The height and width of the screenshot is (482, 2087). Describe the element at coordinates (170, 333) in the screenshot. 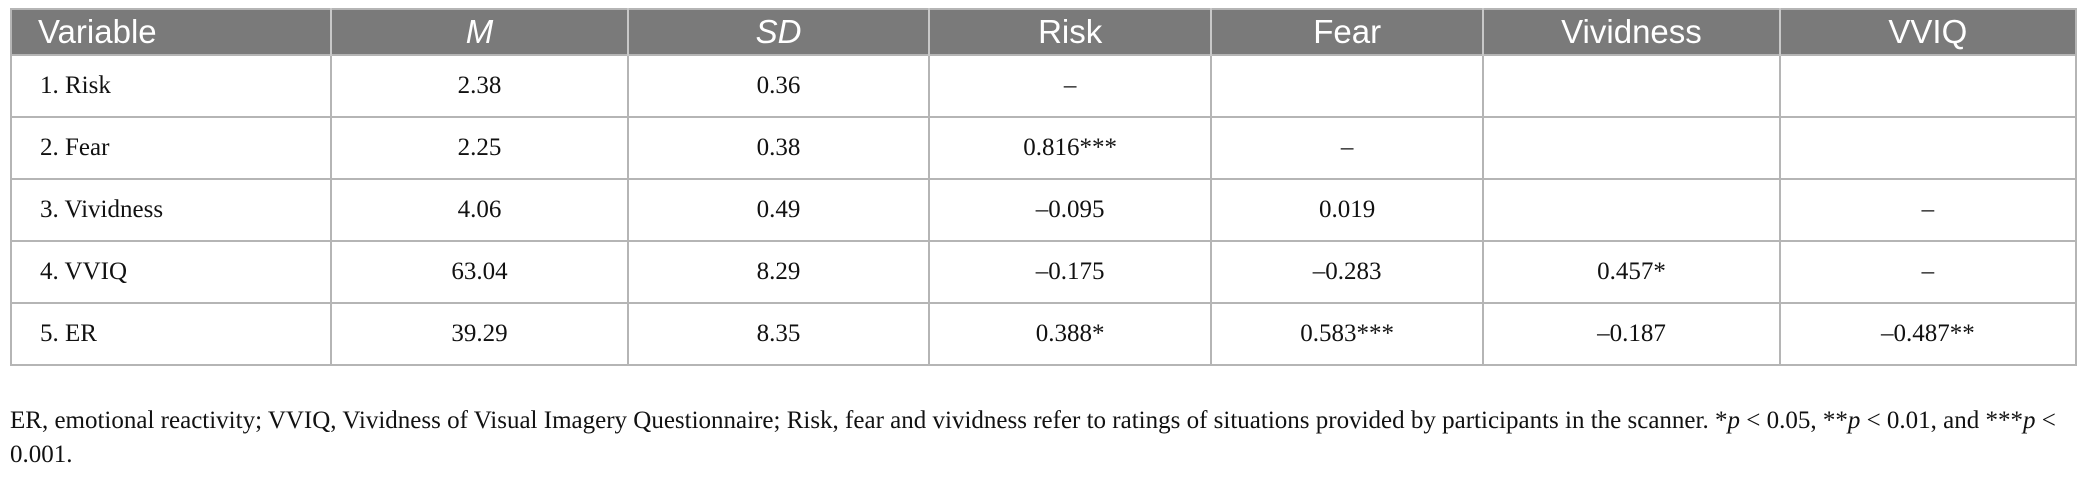

I see `cell-variable: 5. ER` at that location.